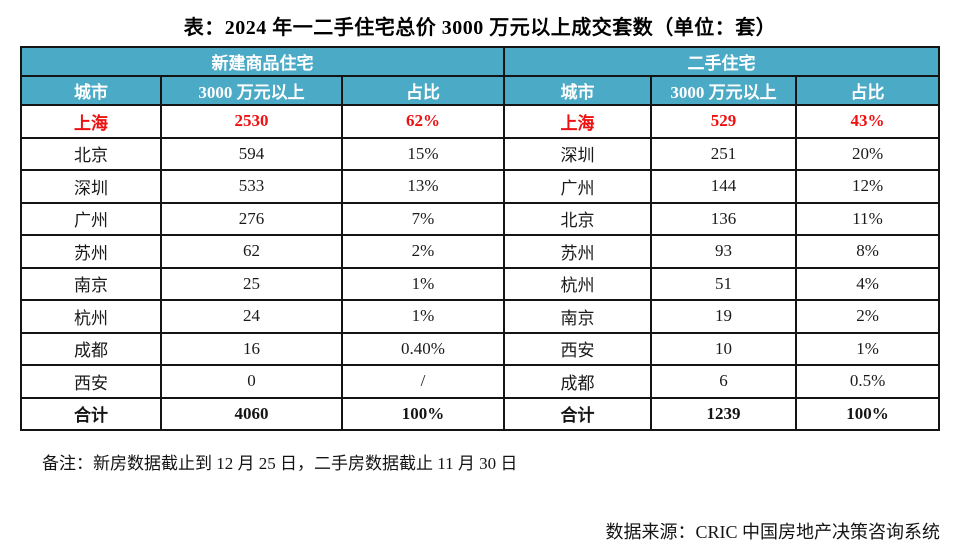  Describe the element at coordinates (724, 251) in the screenshot. I see `count-cell: 93` at that location.